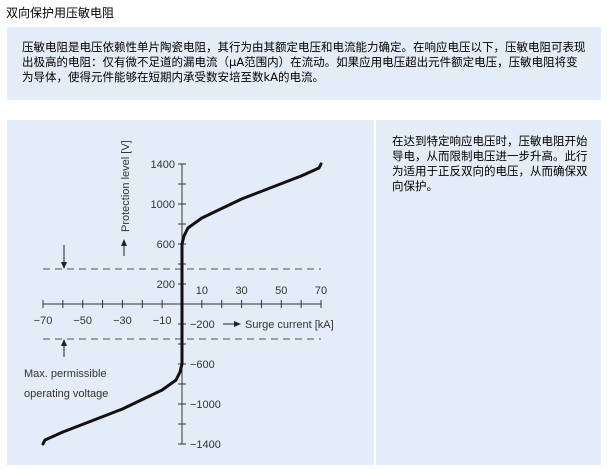  What do you see at coordinates (202, 365) in the screenshot?
I see `y-tick-label: −600` at bounding box center [202, 365].